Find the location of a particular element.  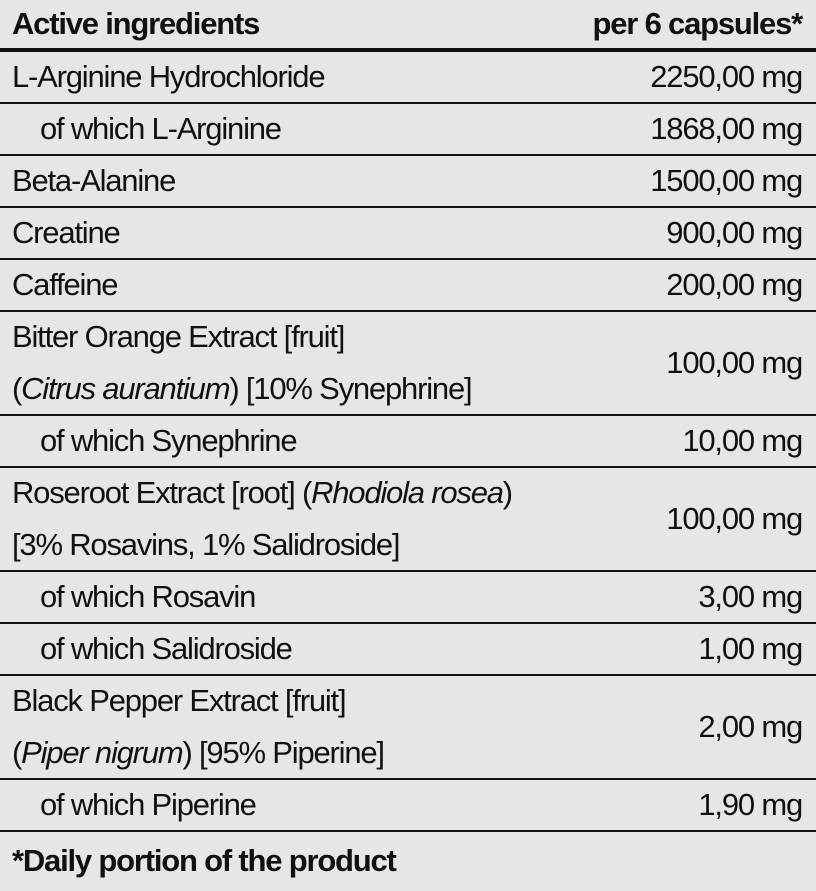

ingredient-amount: 900,00 mg is located at coordinates (734, 232).